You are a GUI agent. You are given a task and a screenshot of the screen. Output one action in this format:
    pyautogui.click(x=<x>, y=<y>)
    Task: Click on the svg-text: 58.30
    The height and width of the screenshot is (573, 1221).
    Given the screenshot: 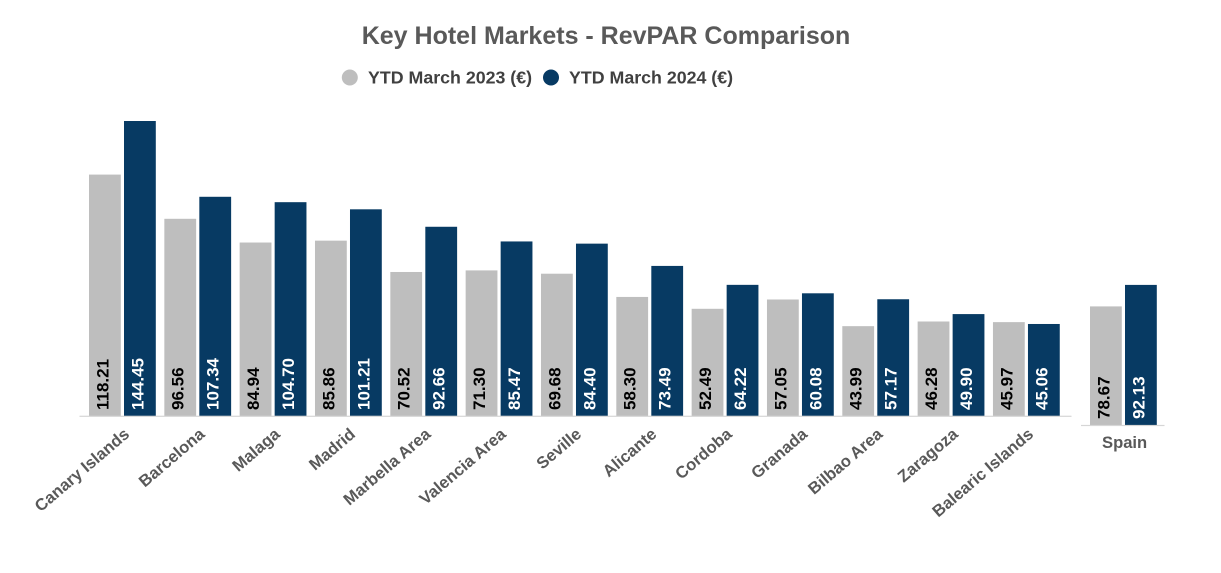 What is the action you would take?
    pyautogui.click(x=630, y=388)
    